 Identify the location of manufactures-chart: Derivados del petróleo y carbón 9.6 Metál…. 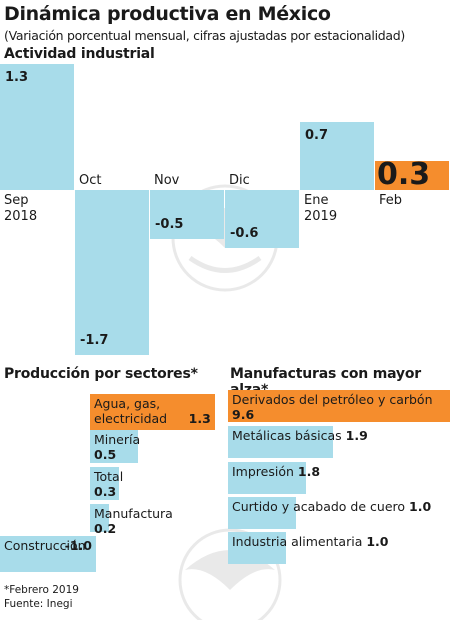
(339, 480).